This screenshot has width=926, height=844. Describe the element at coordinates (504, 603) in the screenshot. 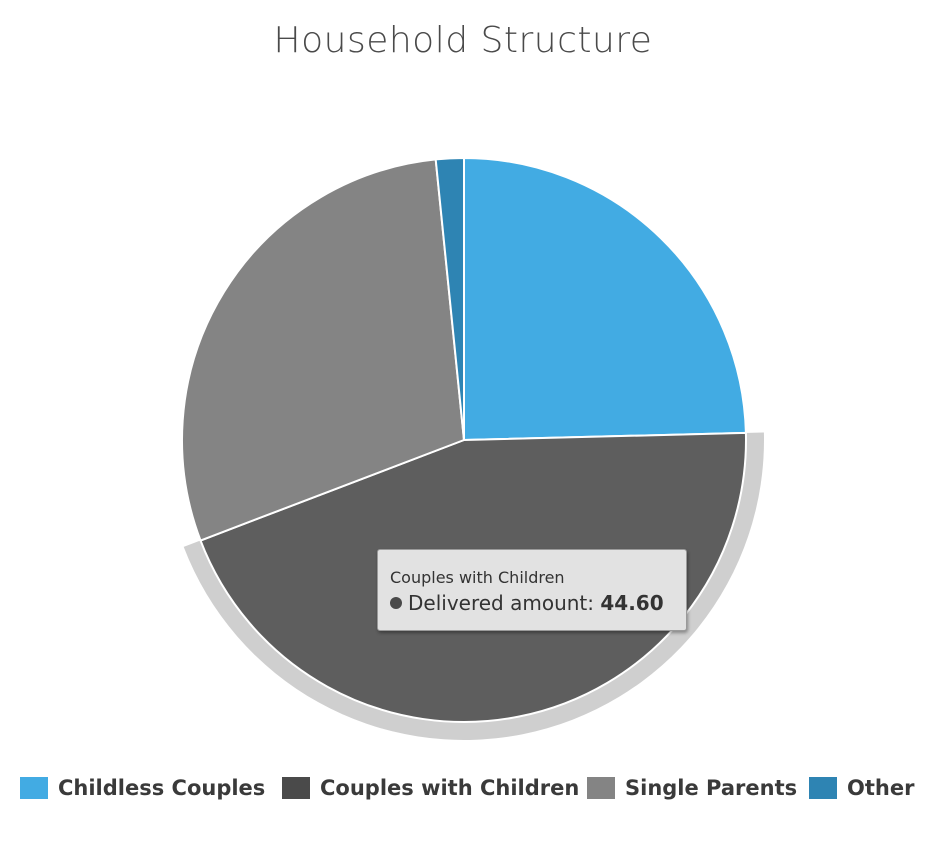

I see `tooltip-series-label: Delivered amount:` at that location.